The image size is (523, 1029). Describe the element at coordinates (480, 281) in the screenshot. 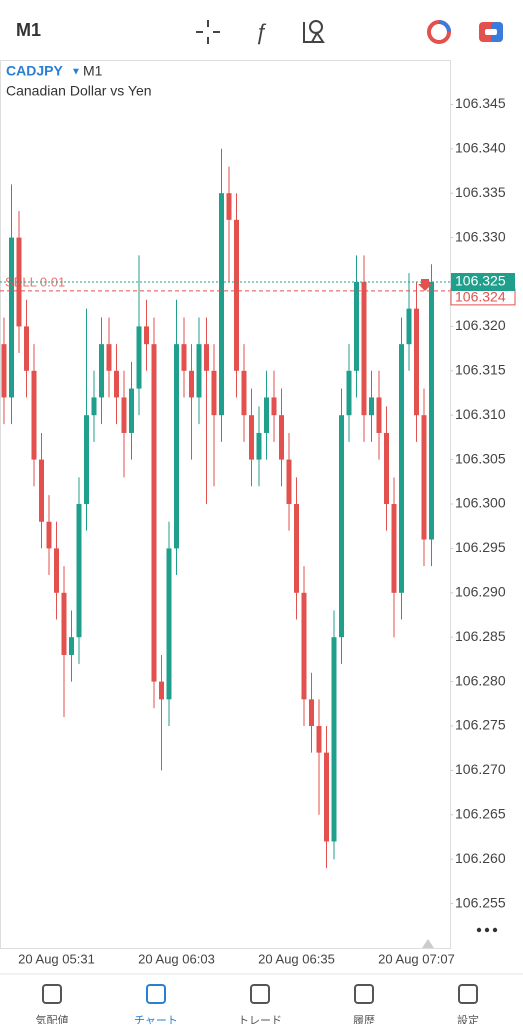

I see `last-price: 106.325` at that location.